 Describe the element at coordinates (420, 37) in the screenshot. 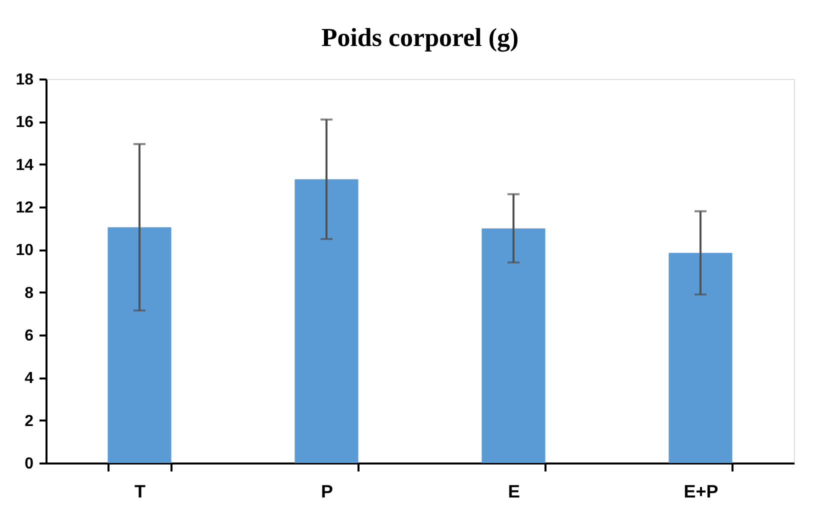

I see `chart-title: Poids corporel (g)` at that location.